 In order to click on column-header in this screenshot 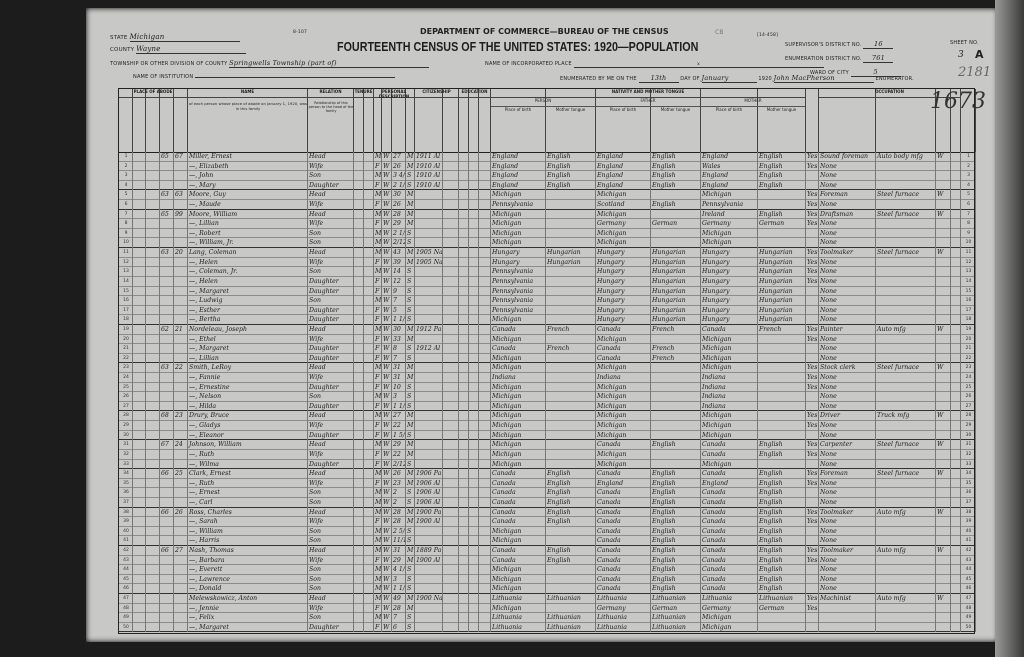, I will do `click(782, 120)`.